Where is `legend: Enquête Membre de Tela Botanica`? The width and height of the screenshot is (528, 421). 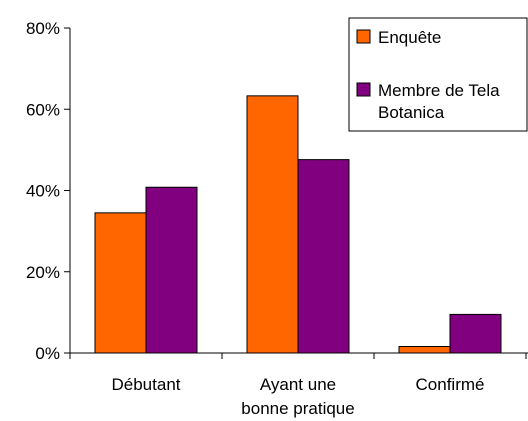 legend: Enquête Membre de Tela Botanica is located at coordinates (438, 74).